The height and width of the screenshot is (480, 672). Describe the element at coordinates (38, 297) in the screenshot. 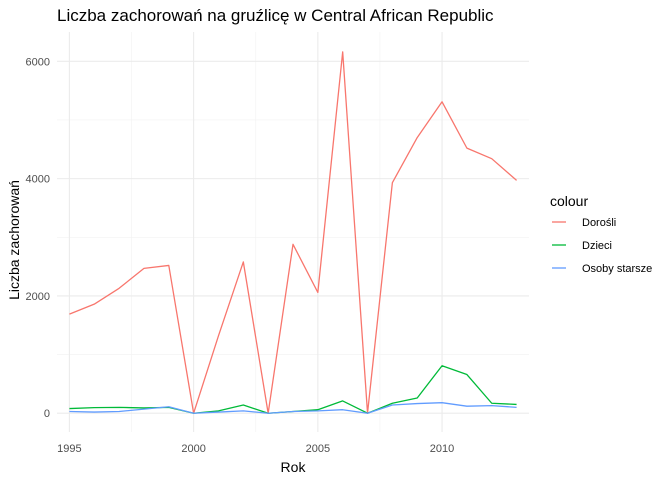

I see `y-tick-label: 2000` at that location.